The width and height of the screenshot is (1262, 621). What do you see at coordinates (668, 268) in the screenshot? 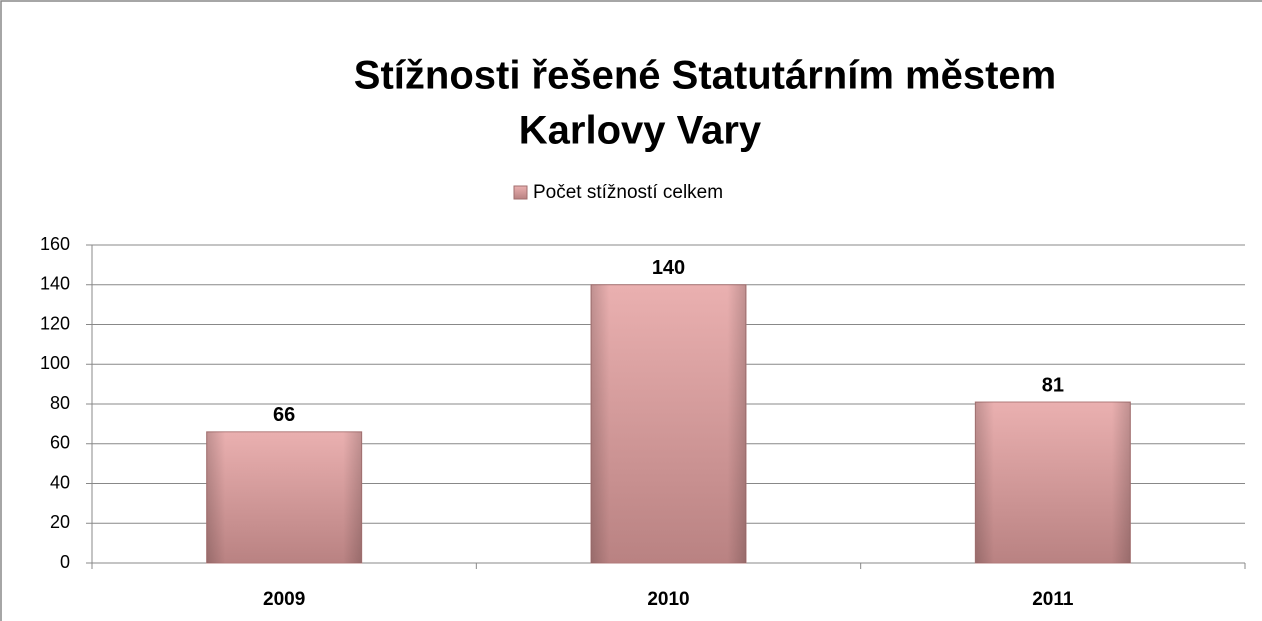
I see `data-label: 140` at bounding box center [668, 268].